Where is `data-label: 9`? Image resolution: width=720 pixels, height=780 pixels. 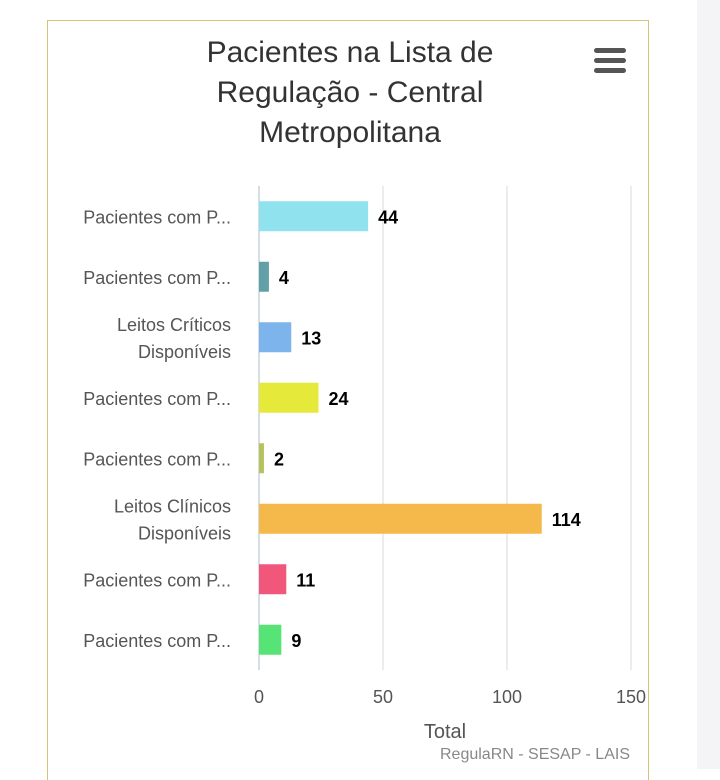 data-label: 9 is located at coordinates (296, 641).